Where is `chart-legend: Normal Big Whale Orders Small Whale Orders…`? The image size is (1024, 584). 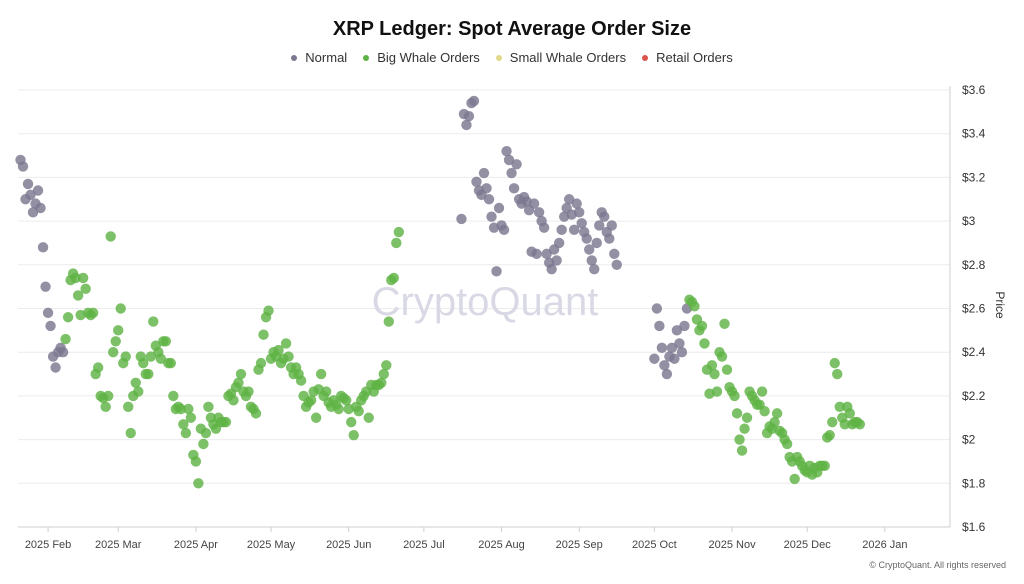
chart-legend: Normal Big Whale Orders Small Whale Orders… is located at coordinates (512, 57).